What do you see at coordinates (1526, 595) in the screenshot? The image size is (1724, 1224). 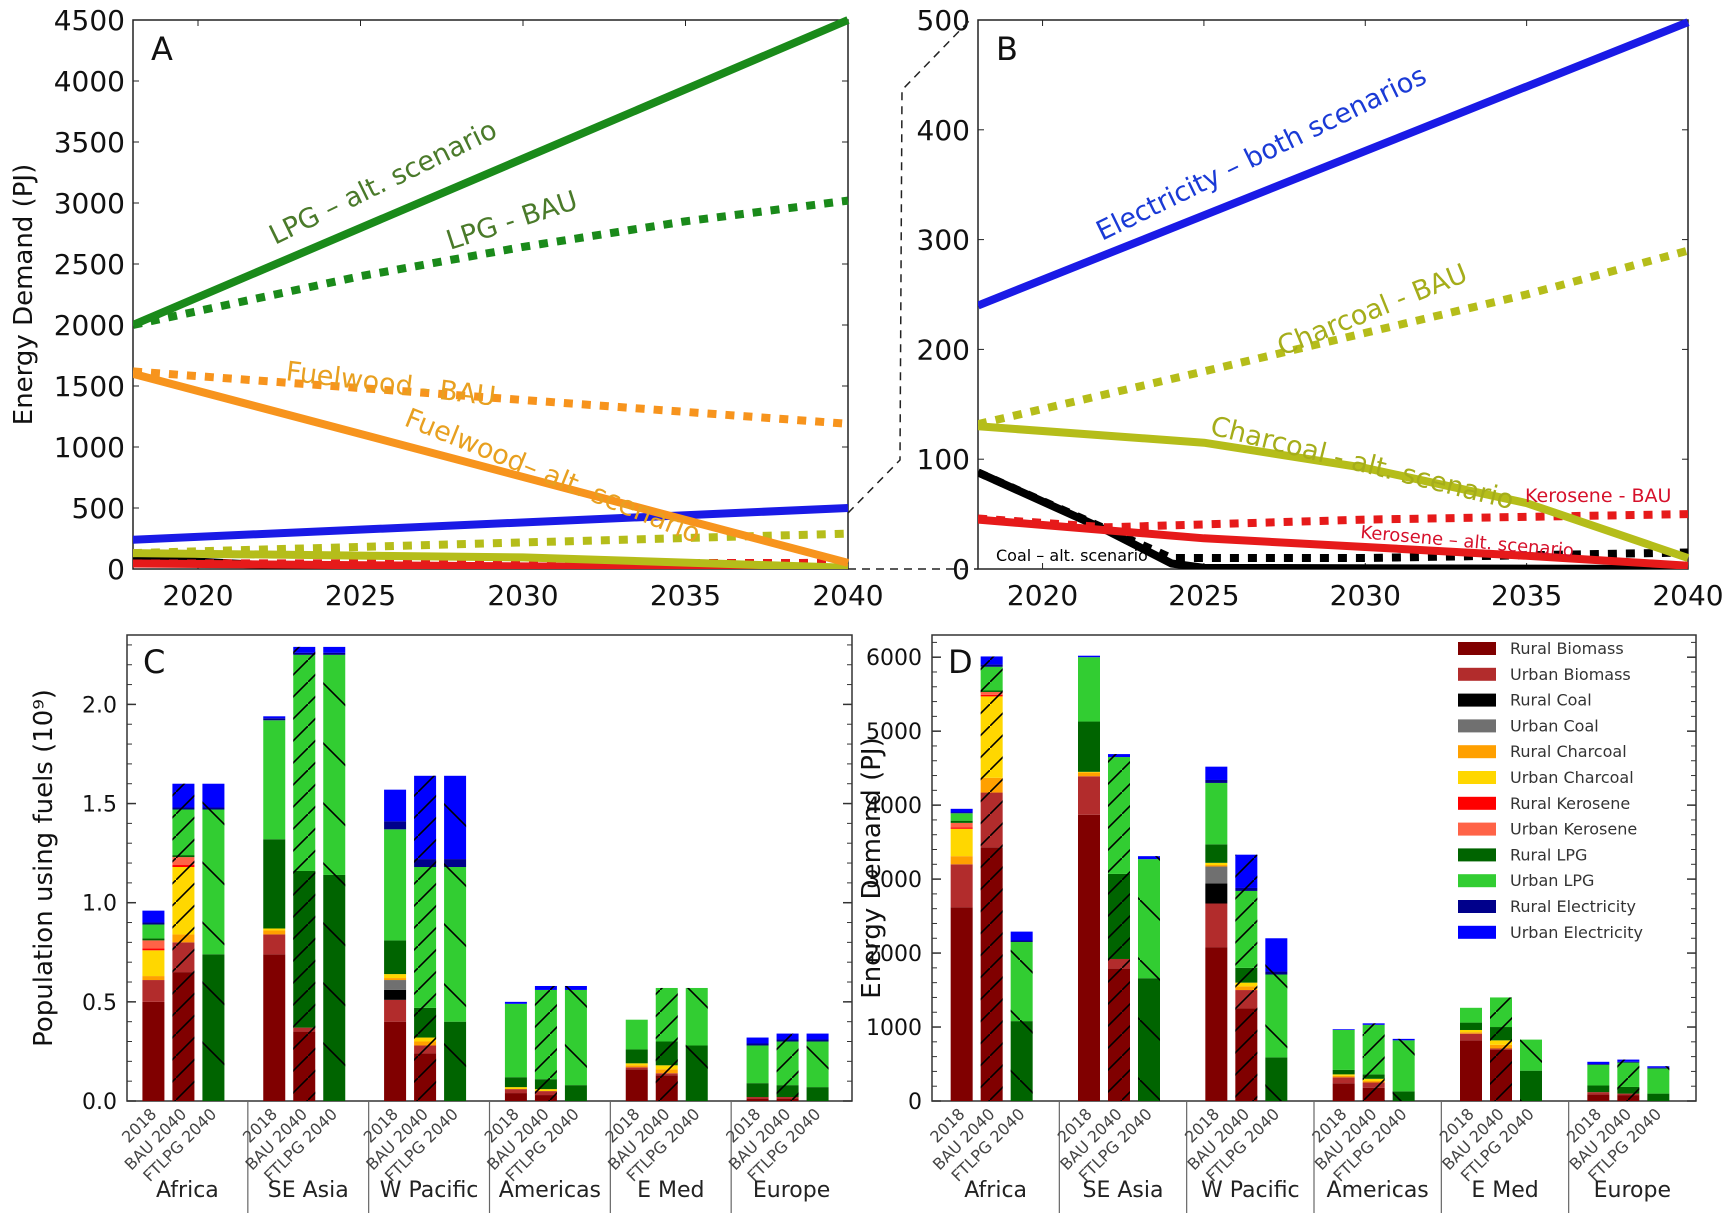 I see `x-tick-label: 2035` at bounding box center [1526, 595].